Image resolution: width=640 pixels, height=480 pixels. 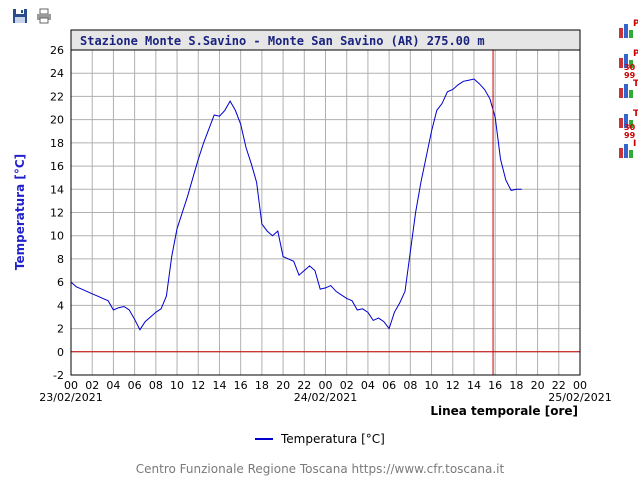 I want to click on bar-chart-icon: I, so click(x=628, y=153).